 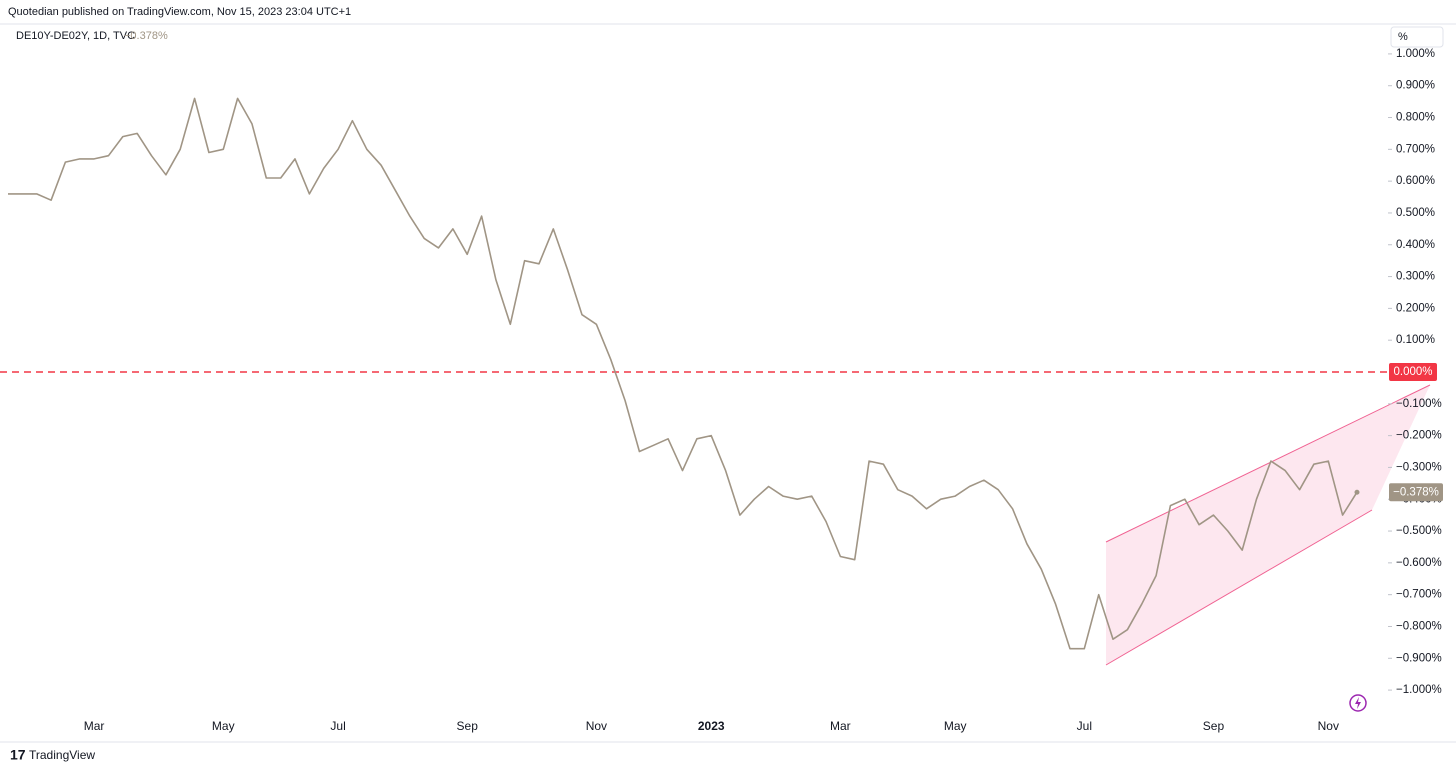 What do you see at coordinates (1419, 531) in the screenshot?
I see `y-tick-label: −0.500%` at bounding box center [1419, 531].